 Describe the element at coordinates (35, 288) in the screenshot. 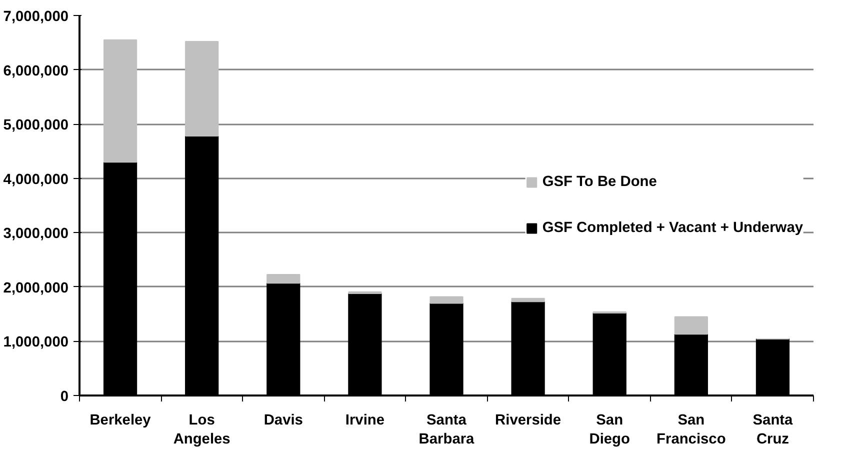

I see `y-tick-label: 2,000,000` at that location.